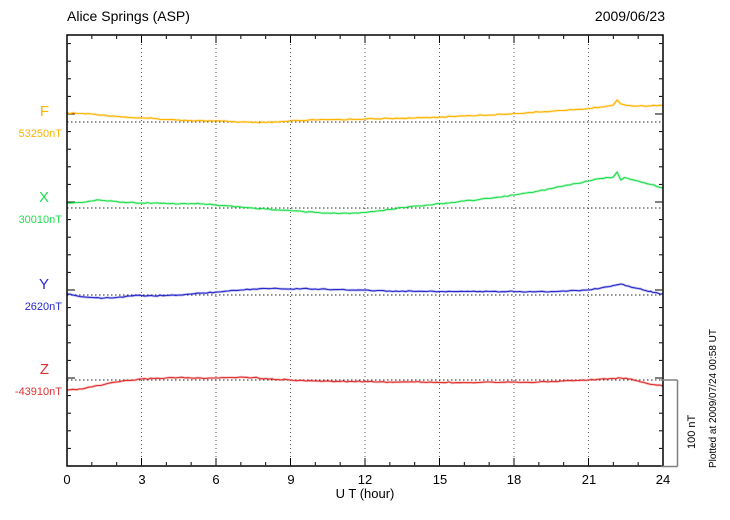 Image resolution: width=730 pixels, height=520 pixels. I want to click on component-label-y: Y 2620nT, so click(31, 296).